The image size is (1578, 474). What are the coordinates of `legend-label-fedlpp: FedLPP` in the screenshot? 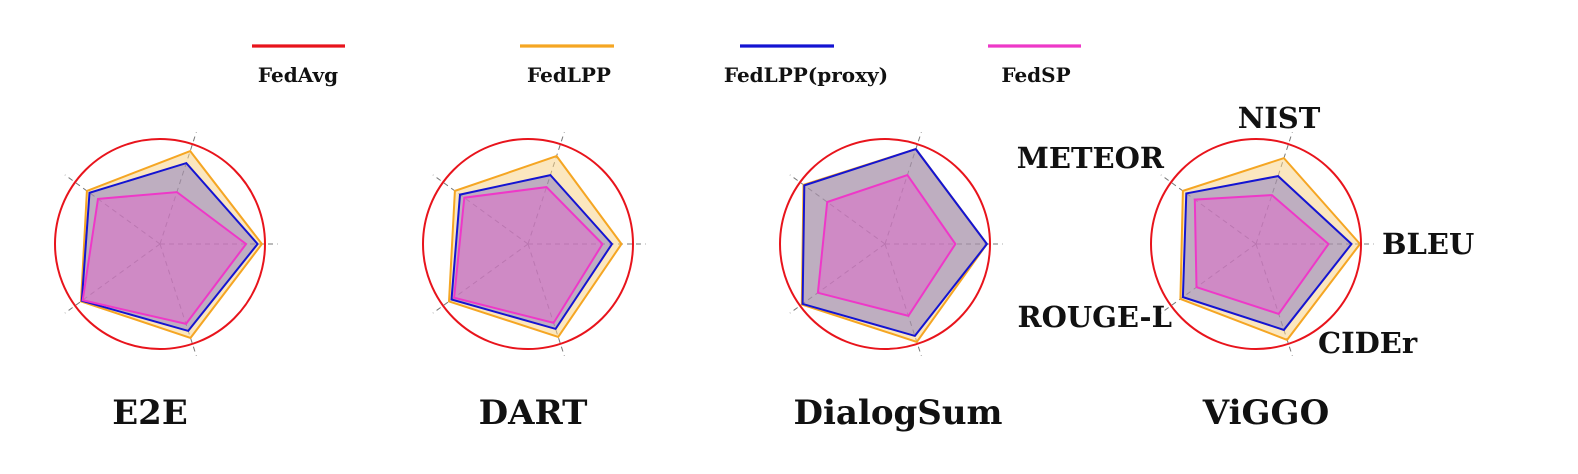 It's located at (569, 75).